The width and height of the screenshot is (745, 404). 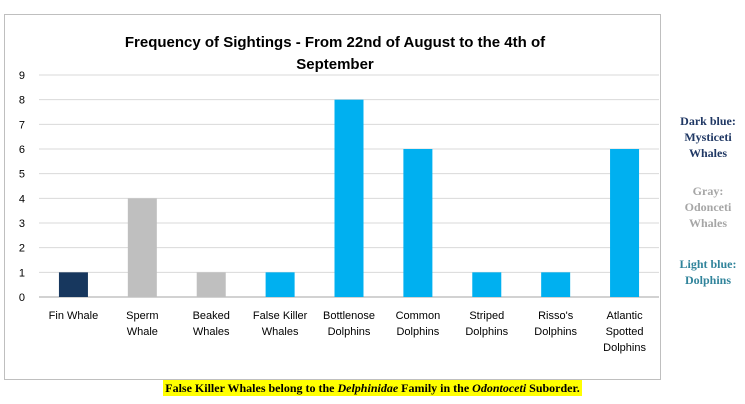 What do you see at coordinates (22, 249) in the screenshot?
I see `y-tick-label: 2` at bounding box center [22, 249].